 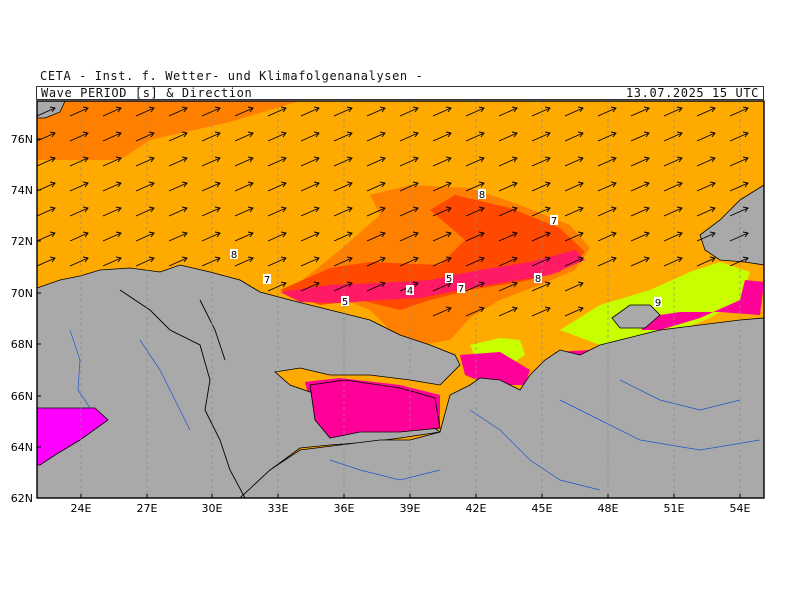 What do you see at coordinates (81, 508) in the screenshot?
I see `lon-tick-label: 24E` at bounding box center [81, 508].